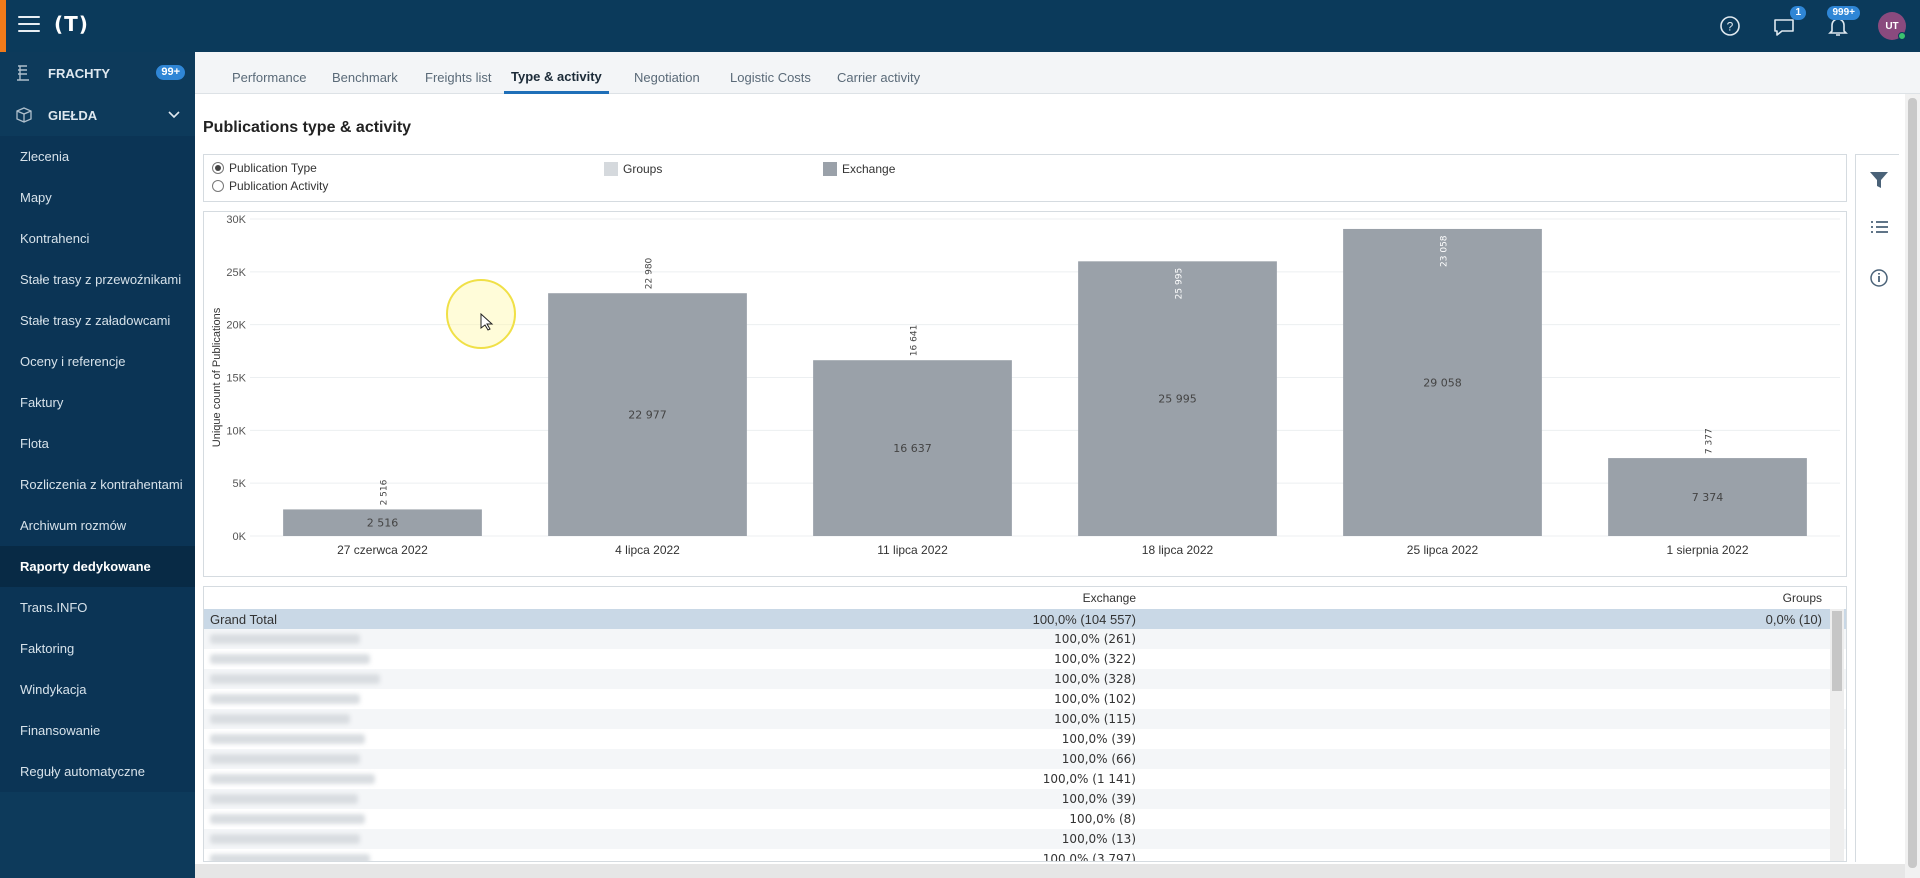 The height and width of the screenshot is (878, 1920). I want to click on sidebar-item-stale-trasy-przewoznicy: Stałe trasy z przewoźnikami, so click(101, 279).